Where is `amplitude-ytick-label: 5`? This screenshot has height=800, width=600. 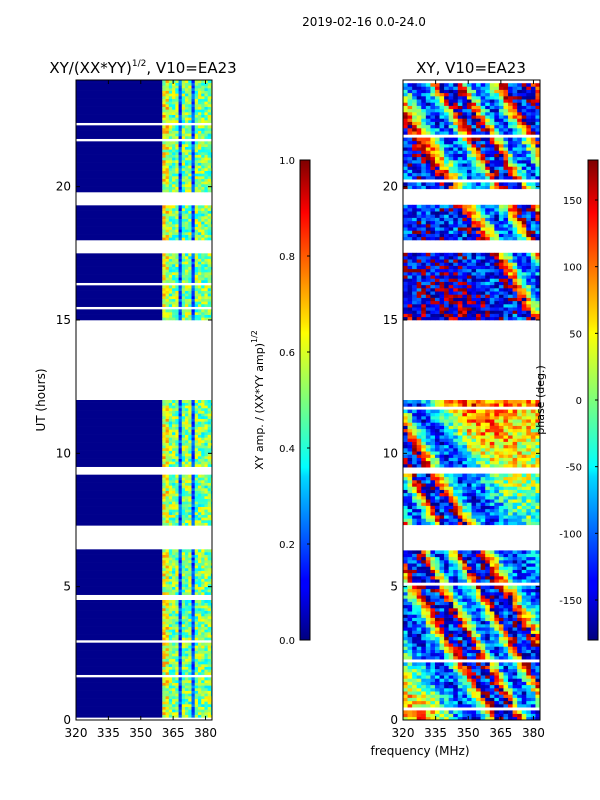 amplitude-ytick-label: 5 is located at coordinates (67, 587).